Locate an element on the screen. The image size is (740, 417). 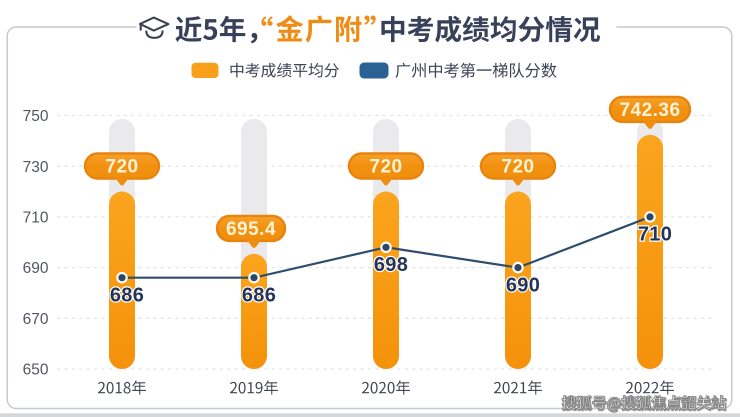
svg-text: 730 is located at coordinates (36, 167).